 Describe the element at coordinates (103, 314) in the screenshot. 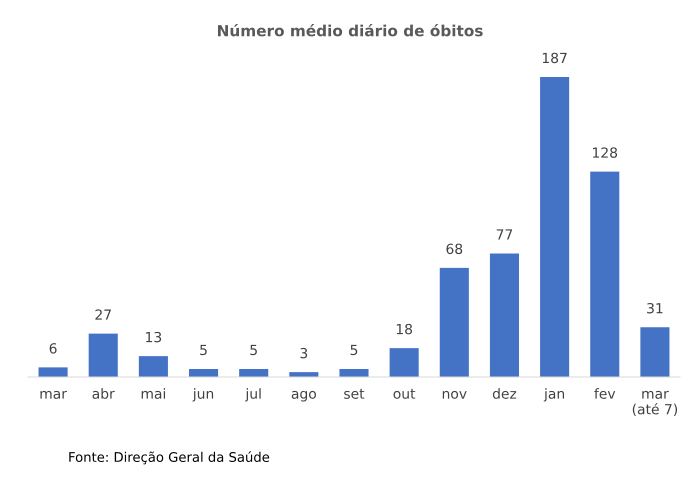

I see `data-label: 27` at that location.